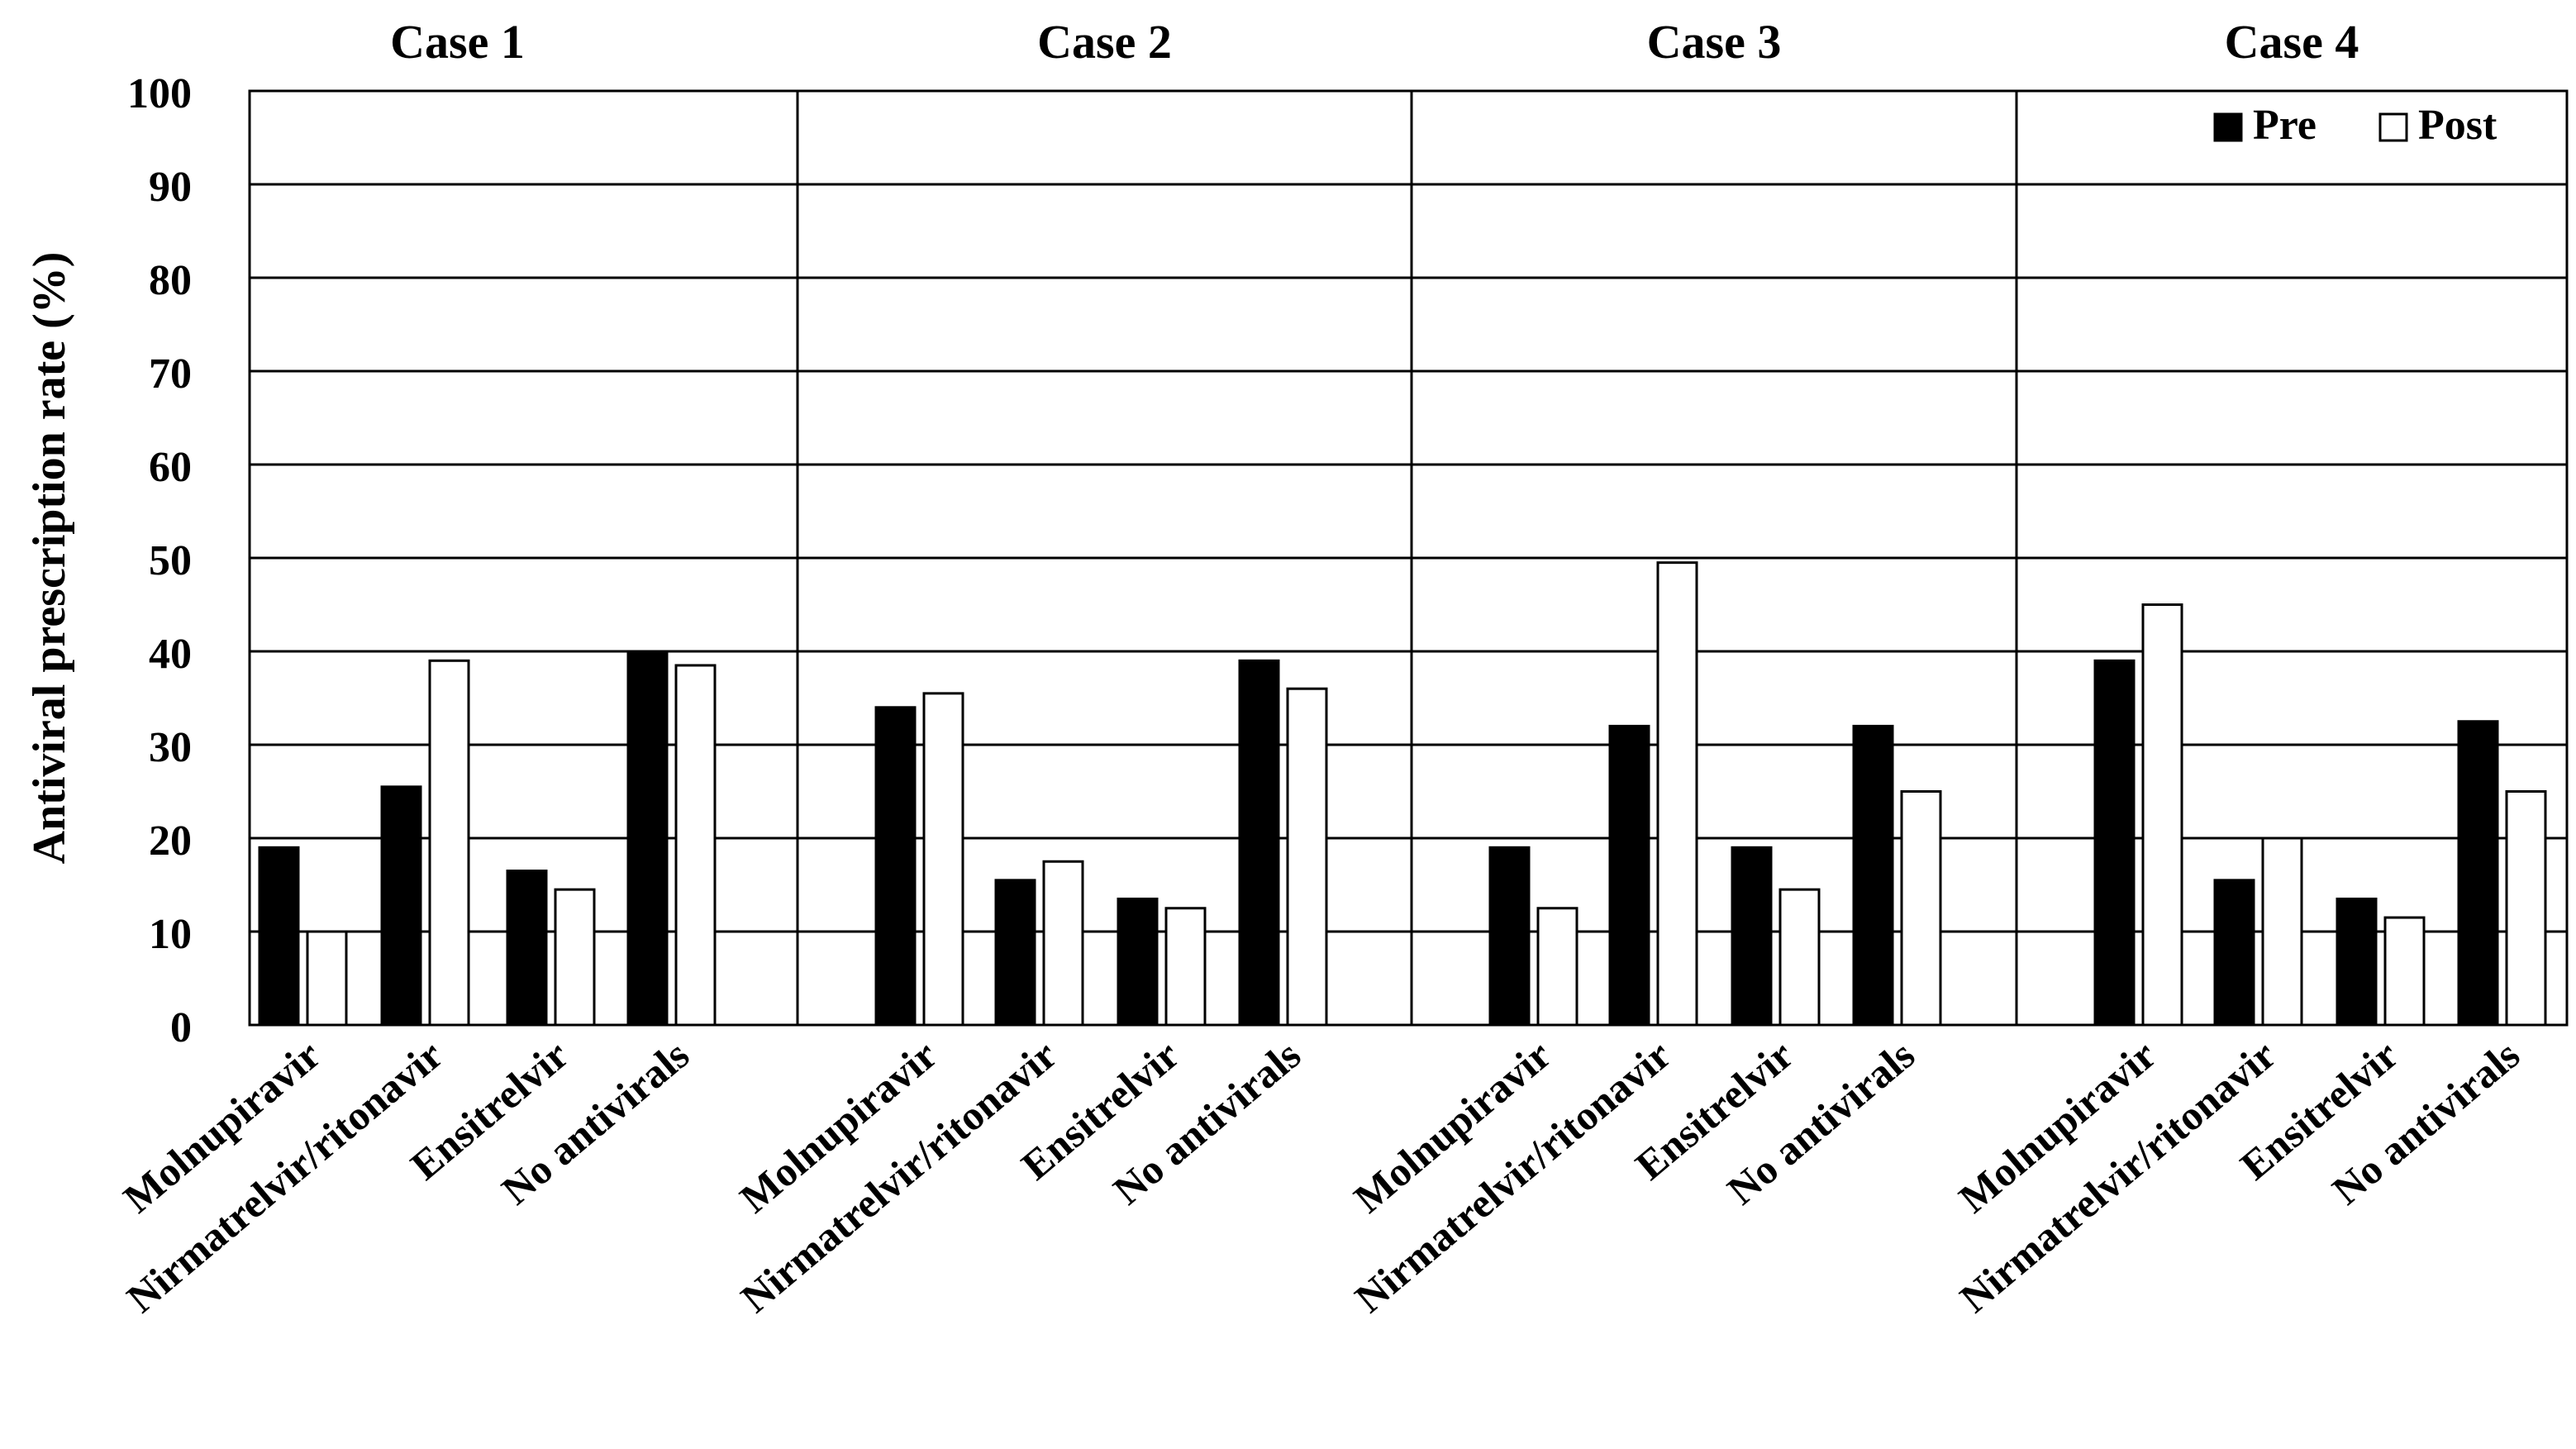 The height and width of the screenshot is (1449, 2576). Describe the element at coordinates (2284, 126) in the screenshot. I see `legend-label: Pre` at that location.